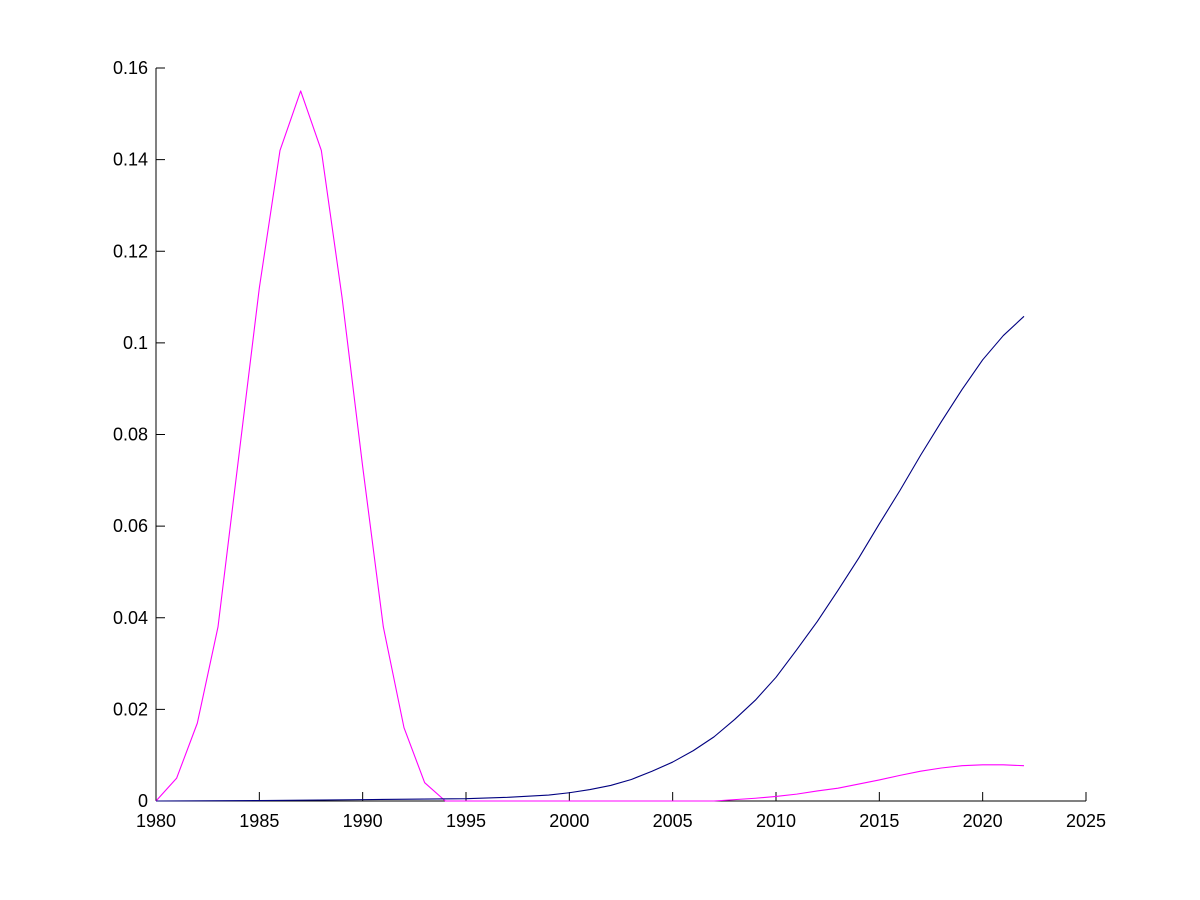 Image resolution: width=1200 pixels, height=900 pixels. What do you see at coordinates (879, 821) in the screenshot?
I see `x-tick-label: 2015` at bounding box center [879, 821].